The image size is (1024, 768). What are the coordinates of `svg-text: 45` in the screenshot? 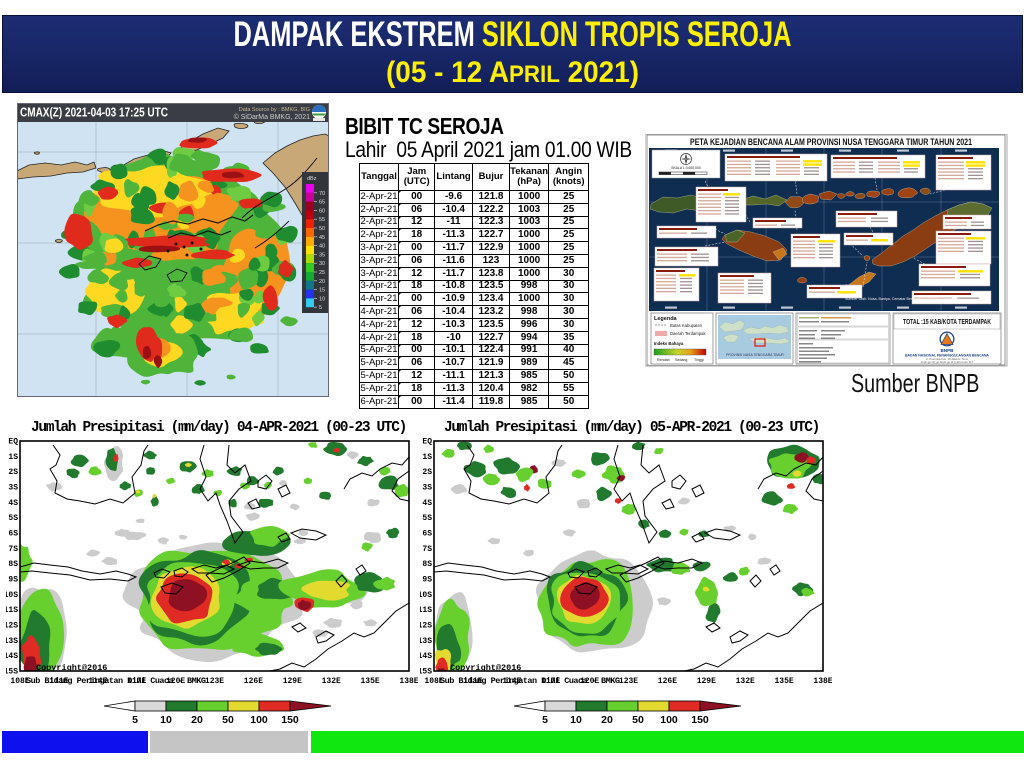 It's located at (322, 238).